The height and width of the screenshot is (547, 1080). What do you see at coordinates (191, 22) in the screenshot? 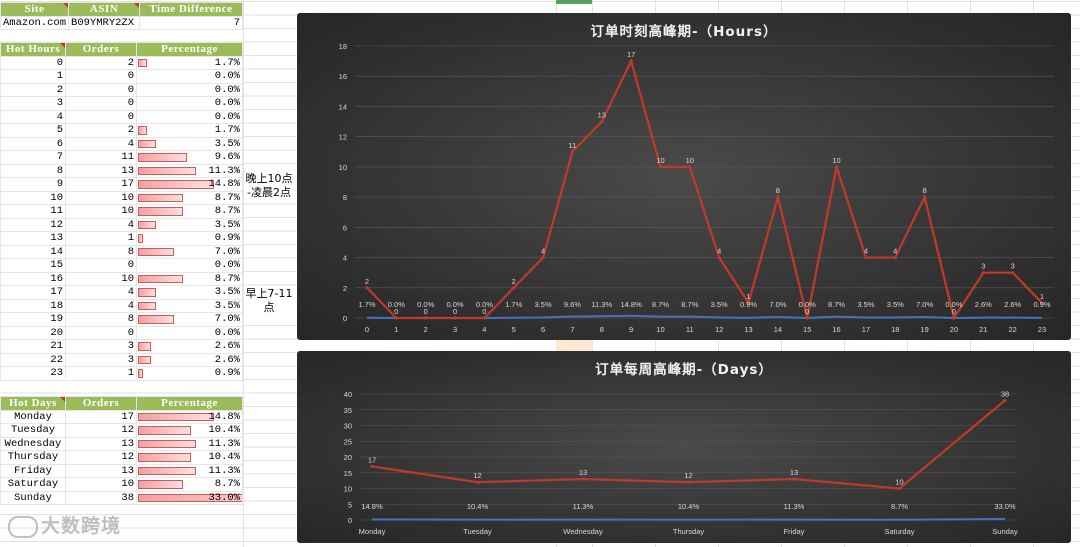
I see `time-difference-cell: 7` at bounding box center [191, 22].